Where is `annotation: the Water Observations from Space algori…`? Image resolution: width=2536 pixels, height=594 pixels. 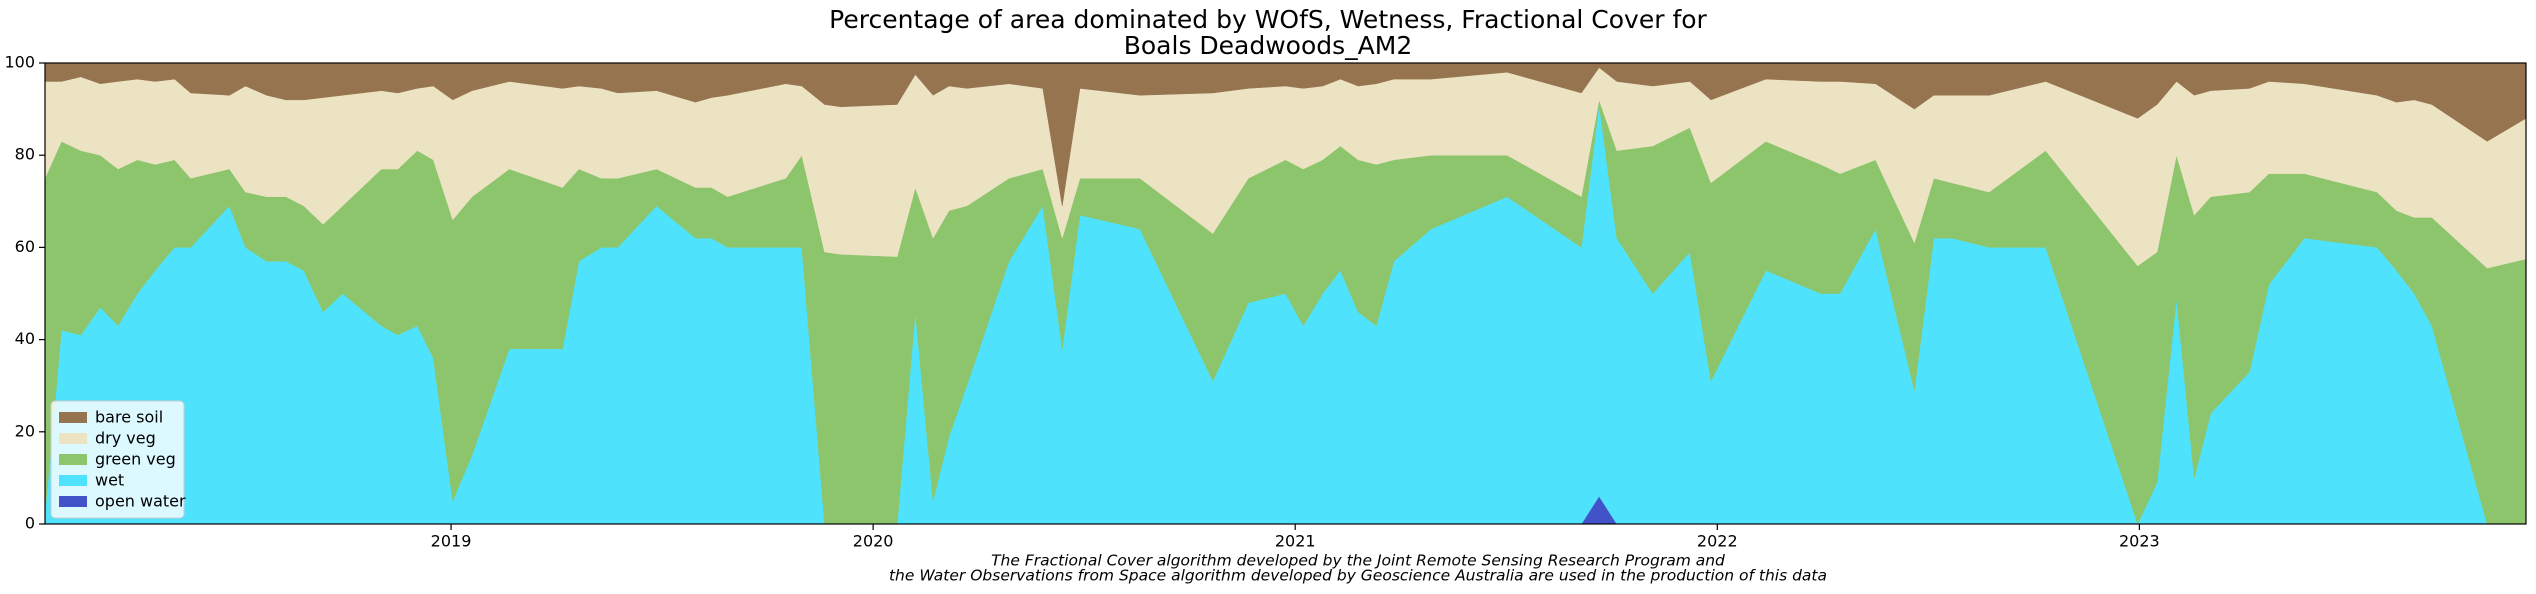 annotation: the Water Observations from Space algori… is located at coordinates (1358, 576).